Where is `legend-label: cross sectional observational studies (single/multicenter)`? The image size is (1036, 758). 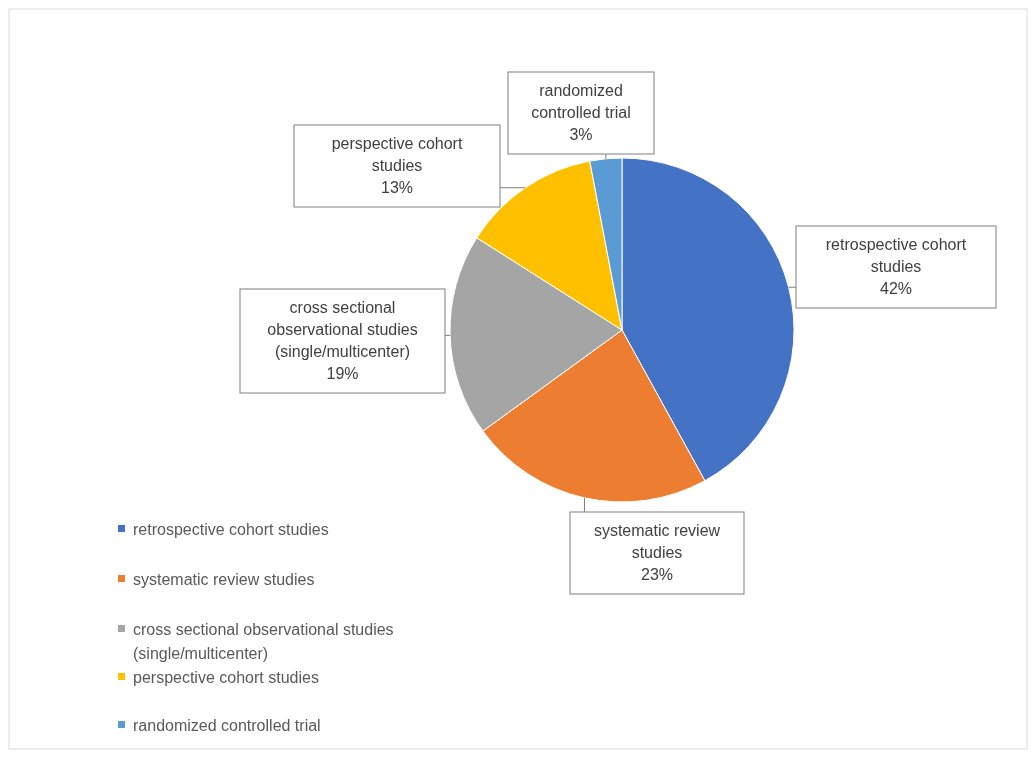
legend-label: cross sectional observational studies (single/multicenter) is located at coordinates (263, 641).